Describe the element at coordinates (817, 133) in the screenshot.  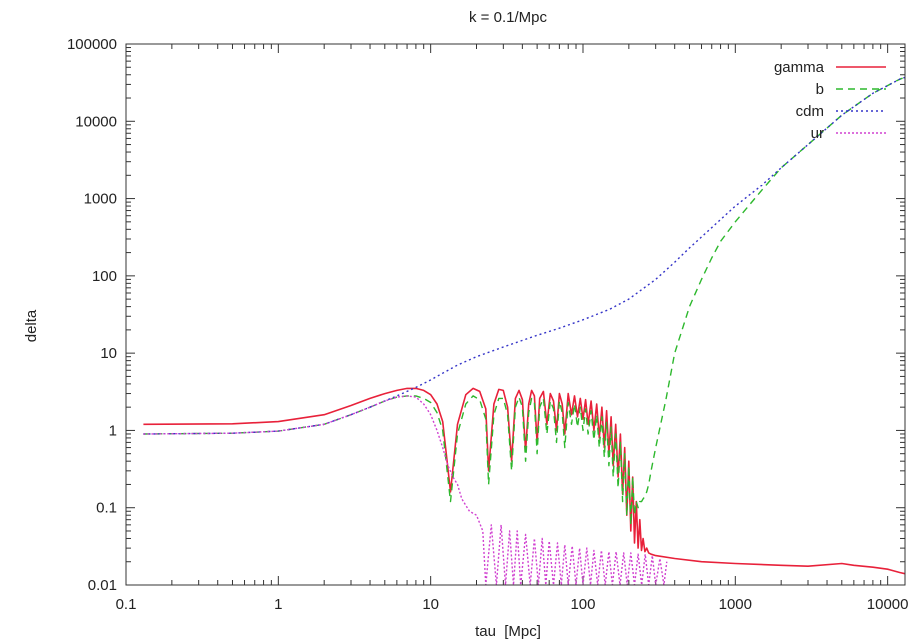
I see `legend-label-ur: ur` at that location.